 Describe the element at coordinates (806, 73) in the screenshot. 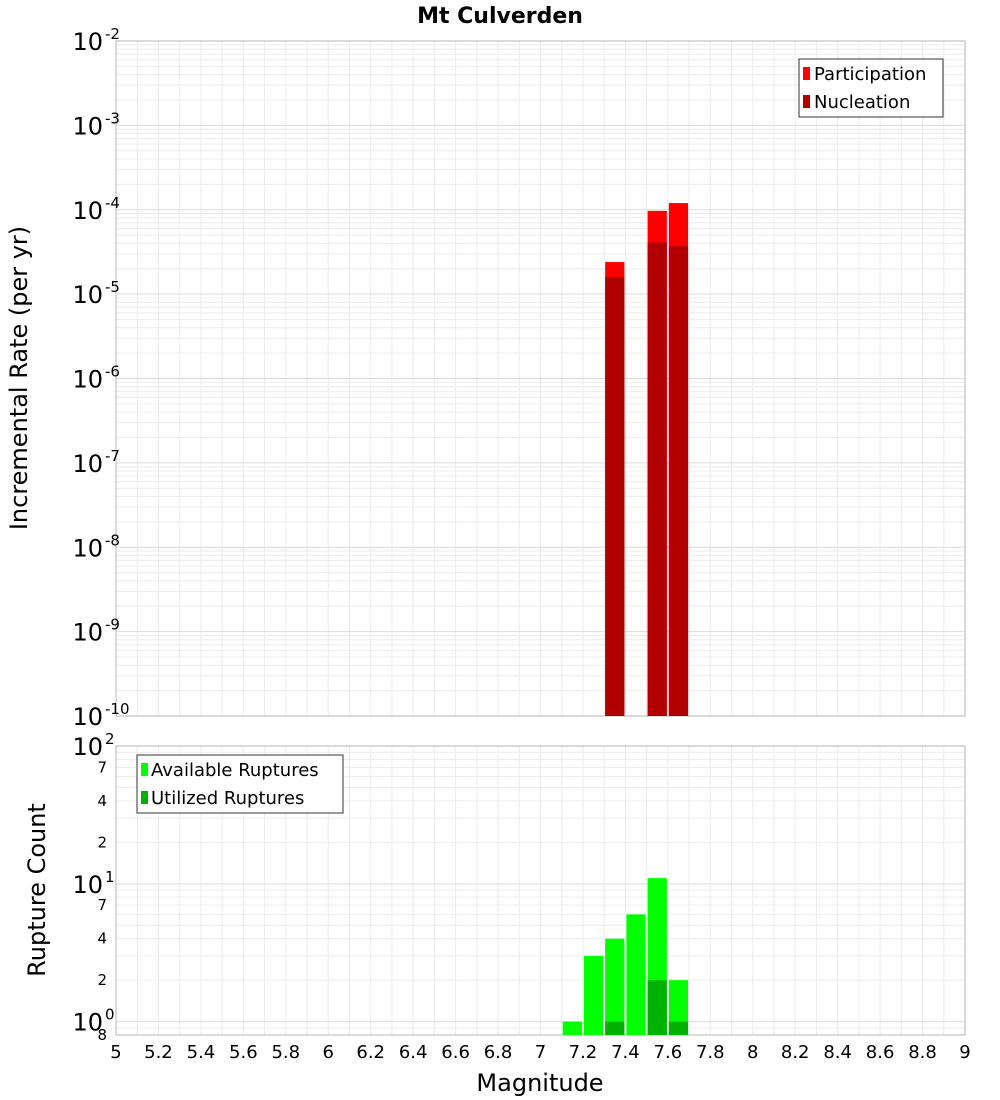

I see `legend-swatch-participation` at that location.